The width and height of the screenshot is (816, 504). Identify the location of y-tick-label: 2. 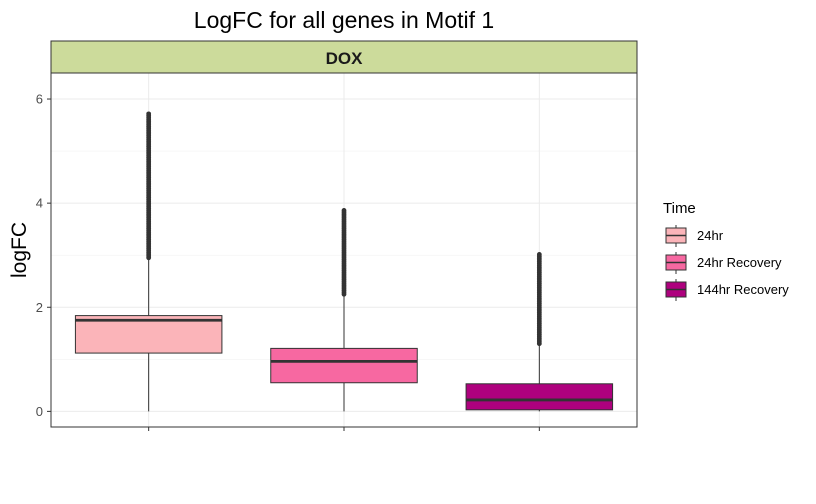
(39, 307).